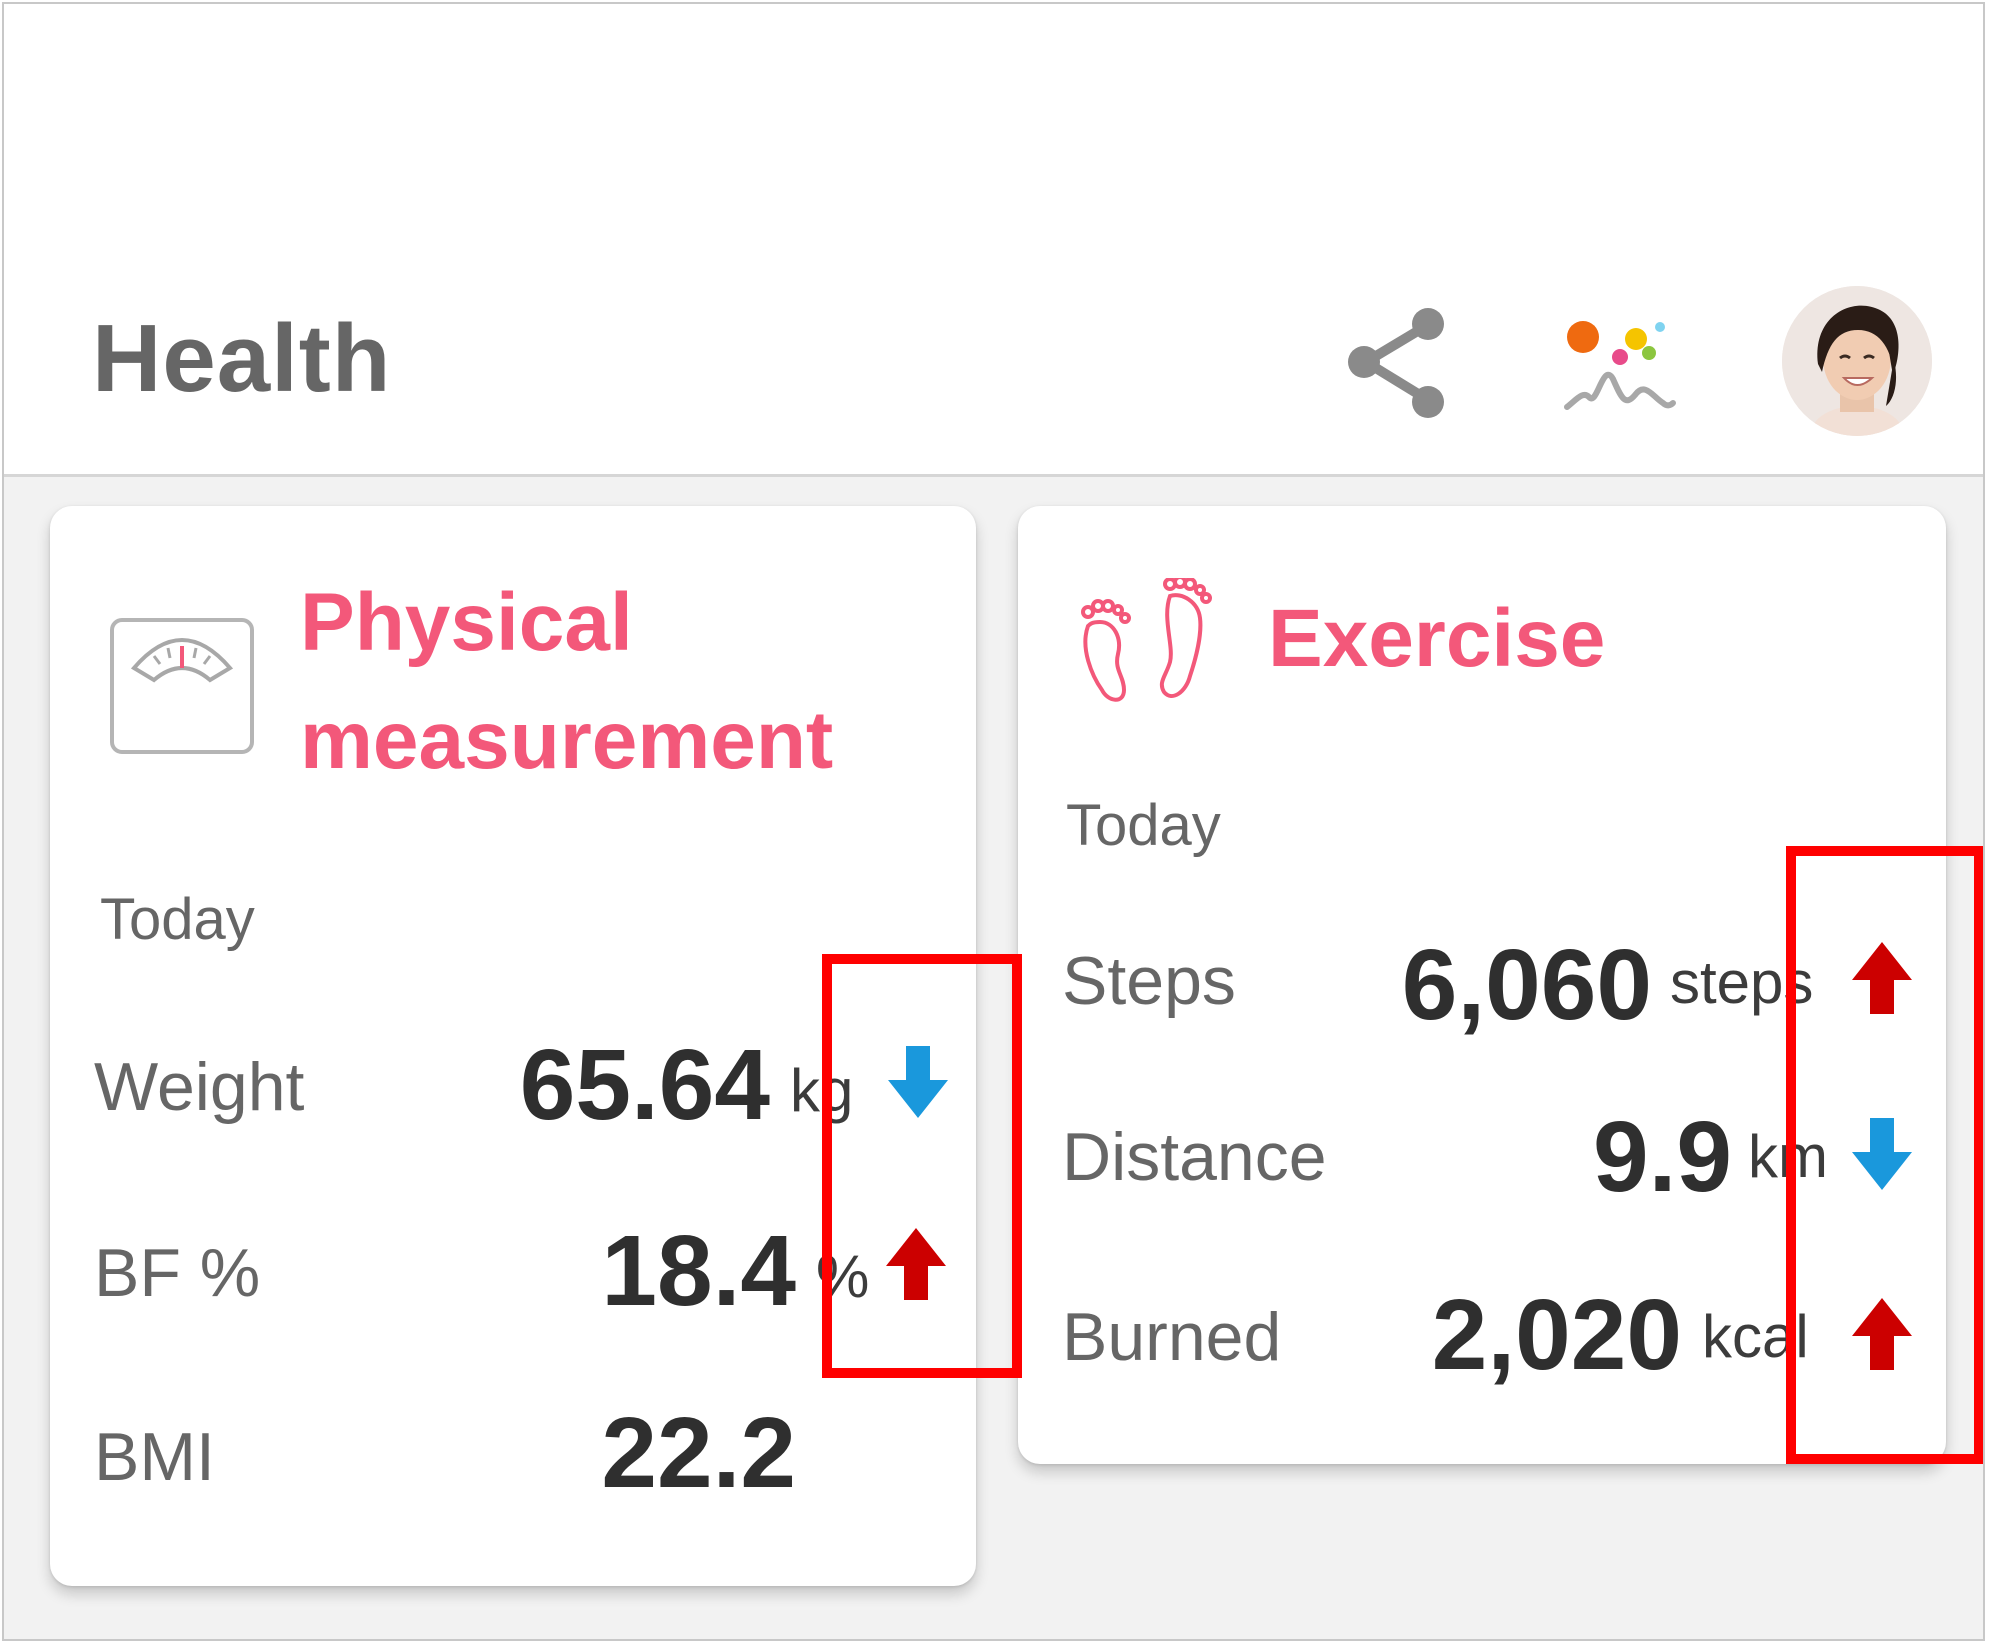 The width and height of the screenshot is (1989, 1645). Describe the element at coordinates (177, 1273) in the screenshot. I see `bodyfat-label: BF %` at that location.